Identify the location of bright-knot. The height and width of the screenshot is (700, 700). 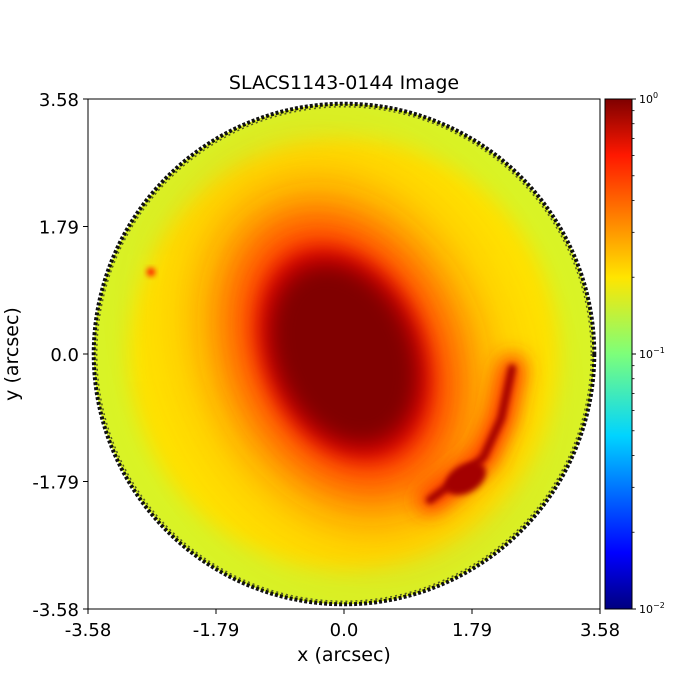
(150, 272).